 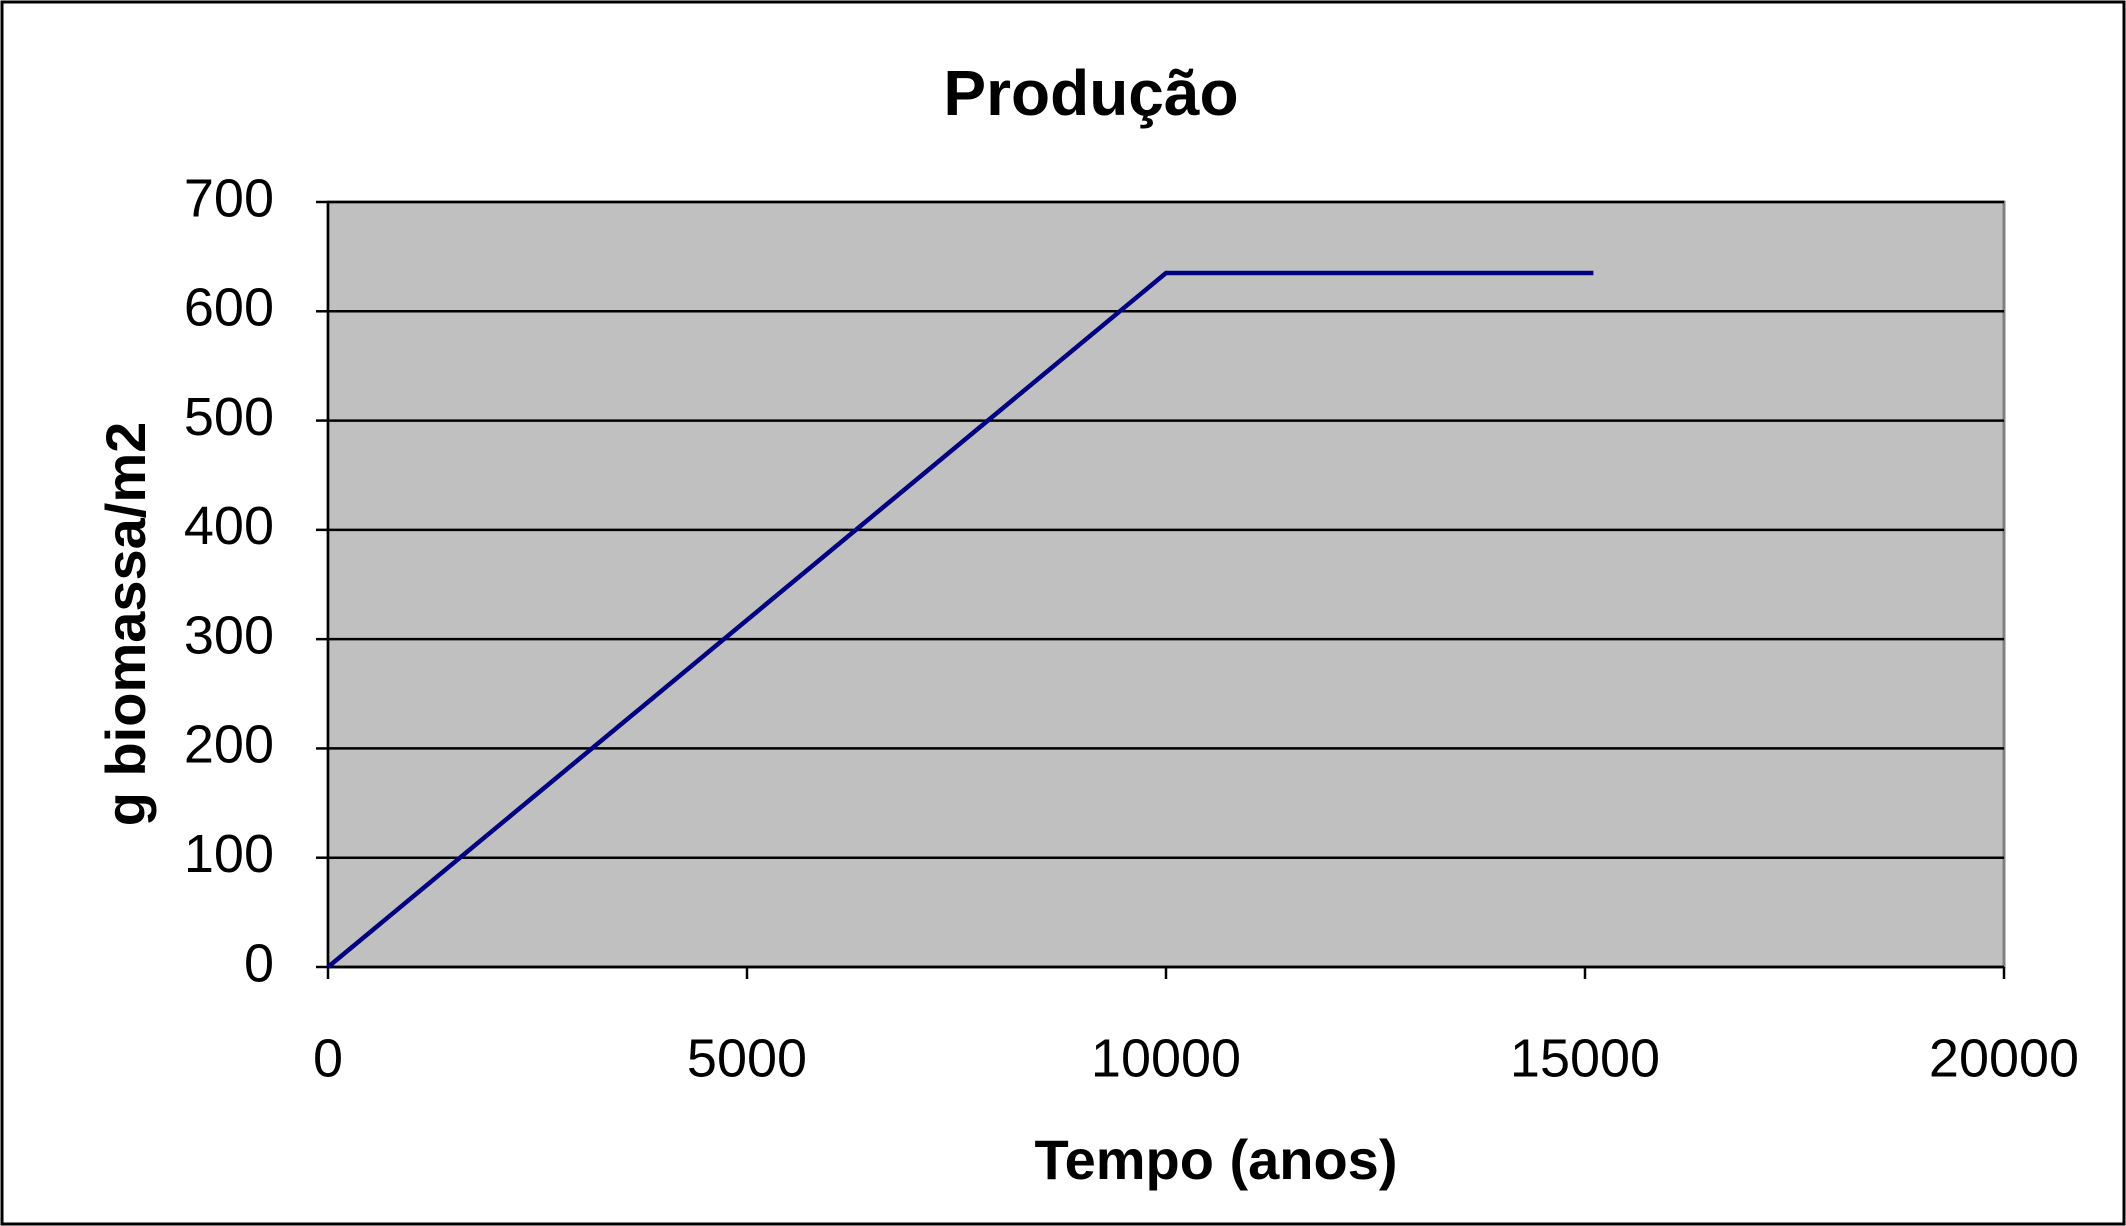 What do you see at coordinates (229, 198) in the screenshot?
I see `y-tick-label: 700` at bounding box center [229, 198].